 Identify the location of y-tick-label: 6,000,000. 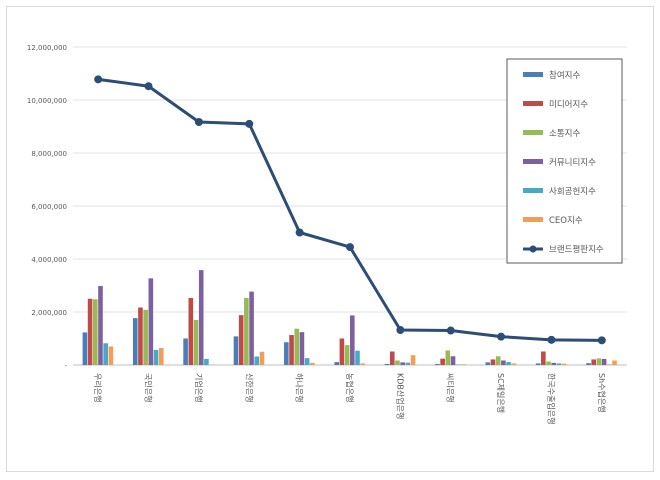
(49, 207).